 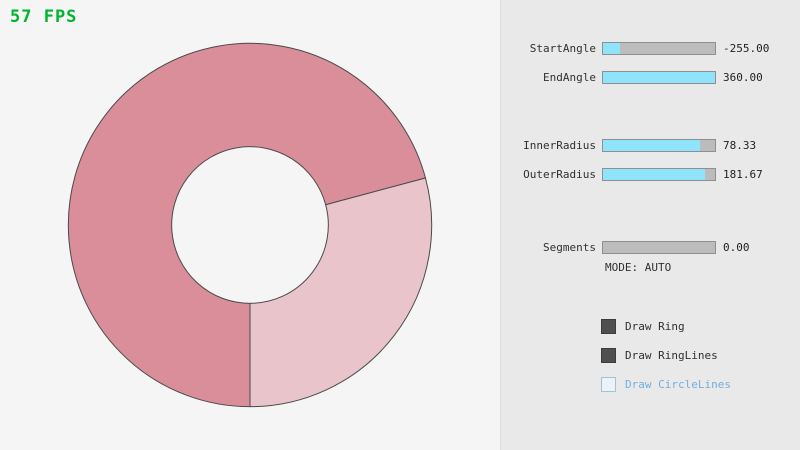 I want to click on slider-row-inner-radius: InnerRadius 78.33, so click(x=650, y=145).